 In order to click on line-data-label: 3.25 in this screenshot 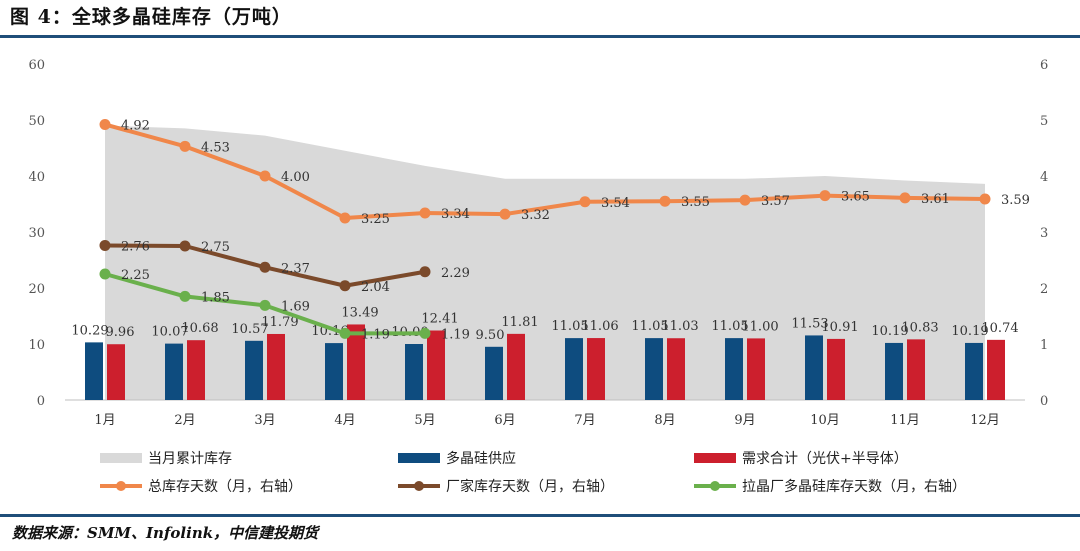, I will do `click(375, 219)`.